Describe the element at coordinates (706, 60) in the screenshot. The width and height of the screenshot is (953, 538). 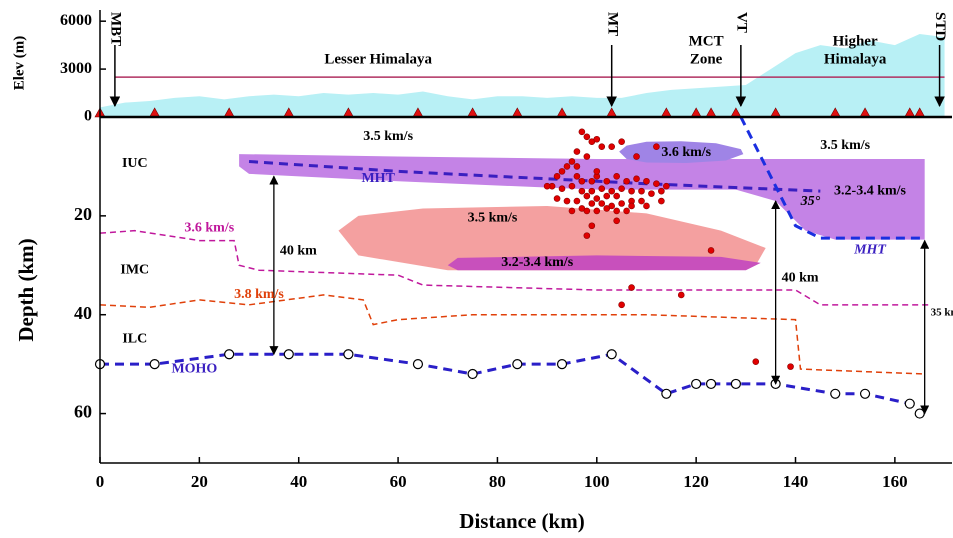
I see `region-label: Zone` at that location.